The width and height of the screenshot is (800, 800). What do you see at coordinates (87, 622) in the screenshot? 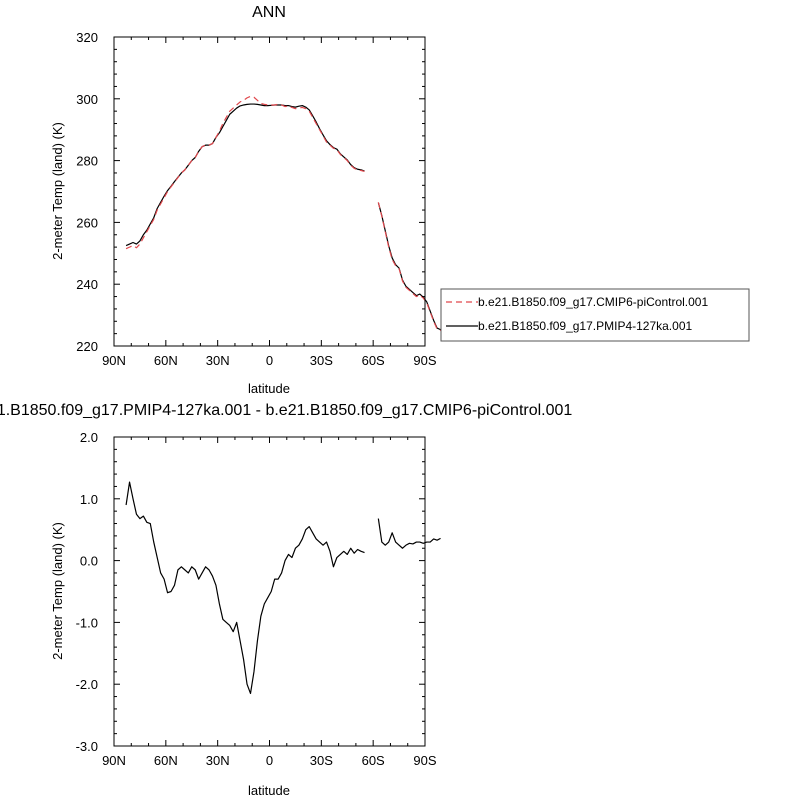
I see `bottom-y-tick-label: -1.0` at bounding box center [87, 622].